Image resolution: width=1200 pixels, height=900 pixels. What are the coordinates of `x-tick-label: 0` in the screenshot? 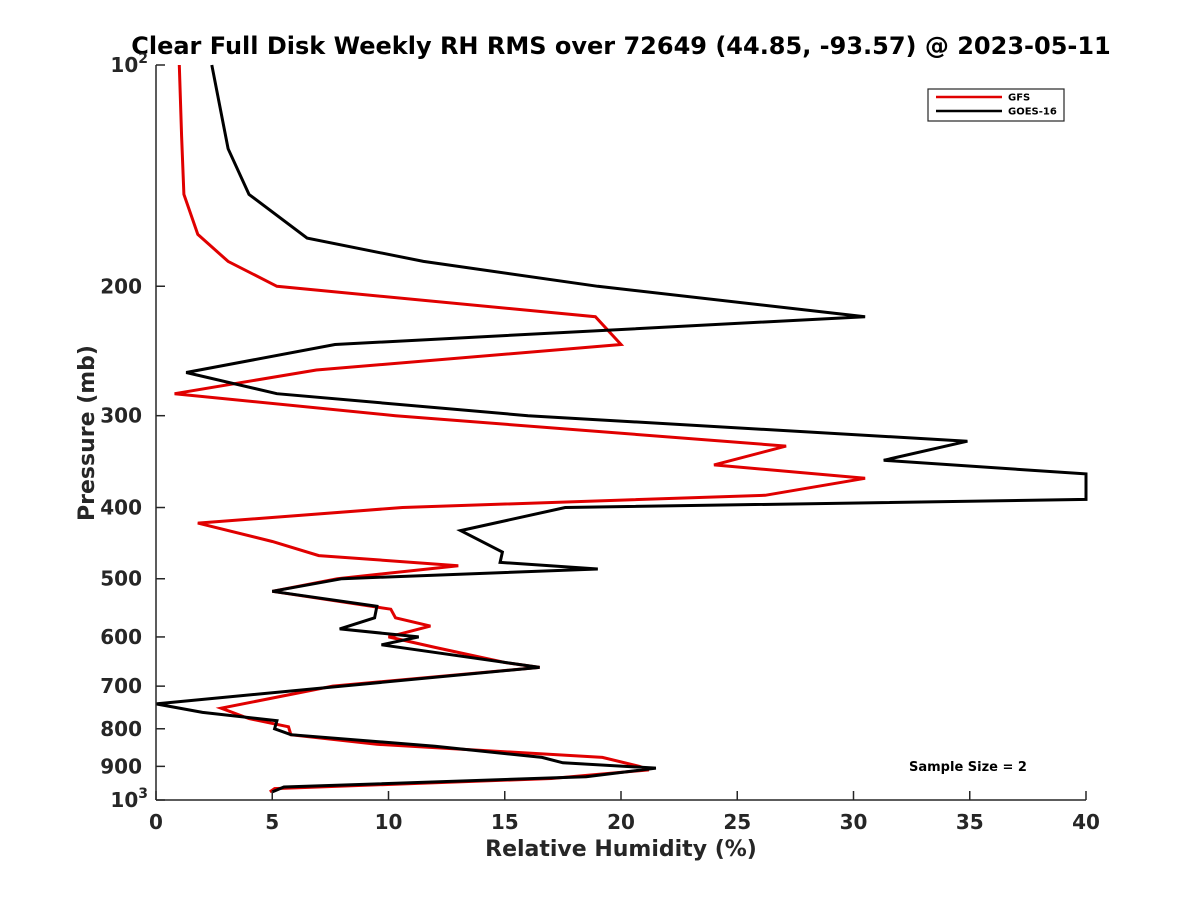 It's located at (156, 822).